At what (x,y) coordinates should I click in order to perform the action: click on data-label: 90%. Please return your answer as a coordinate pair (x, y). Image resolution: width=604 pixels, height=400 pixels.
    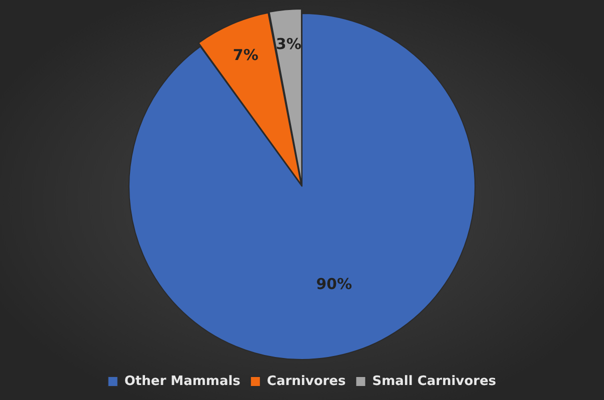
    Looking at the image, I should click on (334, 284).